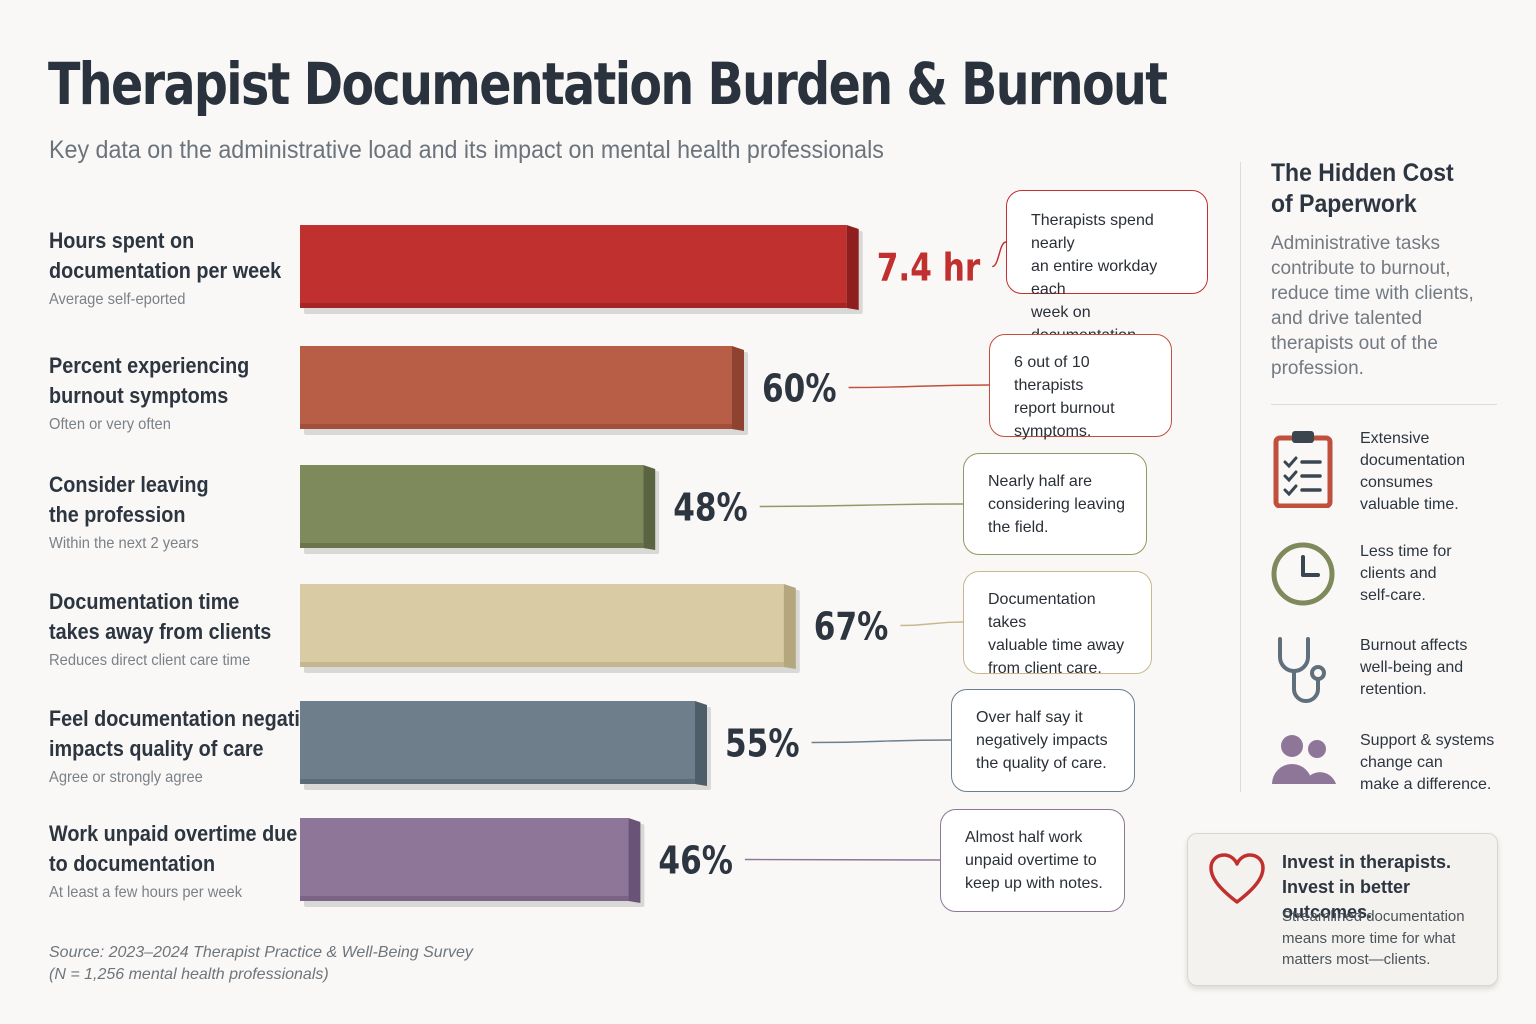 This screenshot has width=1536, height=1024. What do you see at coordinates (124, 543) in the screenshot?
I see `row-note: Within the next 2 years` at bounding box center [124, 543].